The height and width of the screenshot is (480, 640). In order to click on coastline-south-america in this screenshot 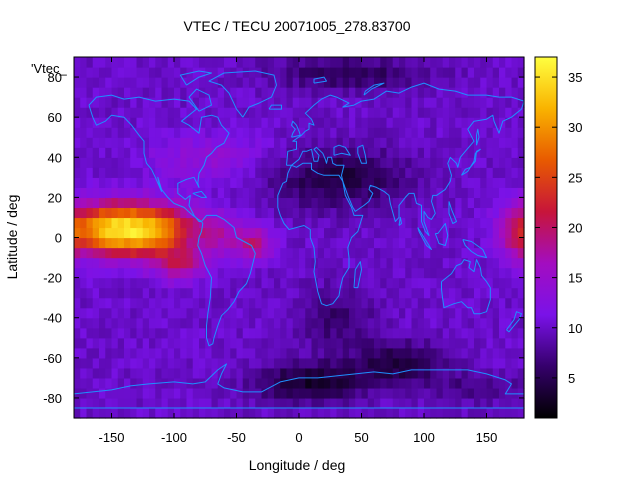, I will do `click(226, 280)`.